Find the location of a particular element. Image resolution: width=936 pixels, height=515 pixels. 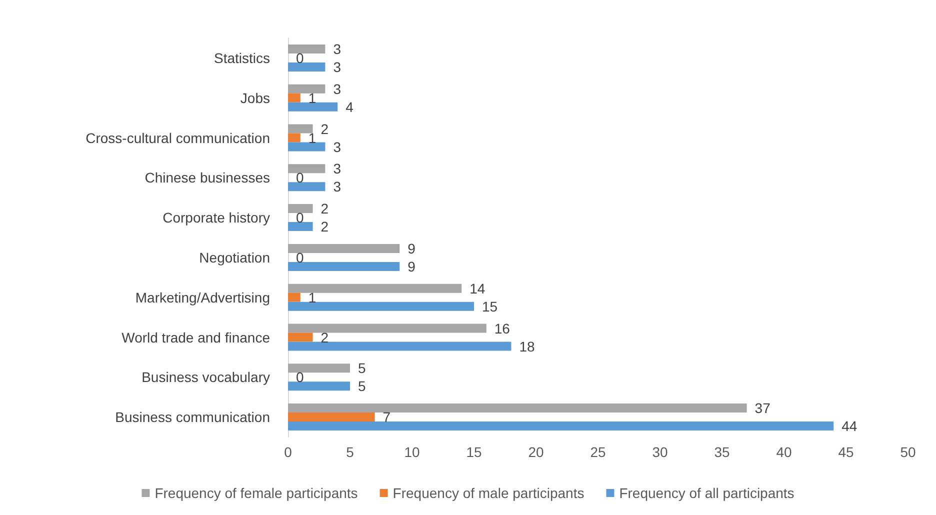

data-label: 15 is located at coordinates (490, 306).